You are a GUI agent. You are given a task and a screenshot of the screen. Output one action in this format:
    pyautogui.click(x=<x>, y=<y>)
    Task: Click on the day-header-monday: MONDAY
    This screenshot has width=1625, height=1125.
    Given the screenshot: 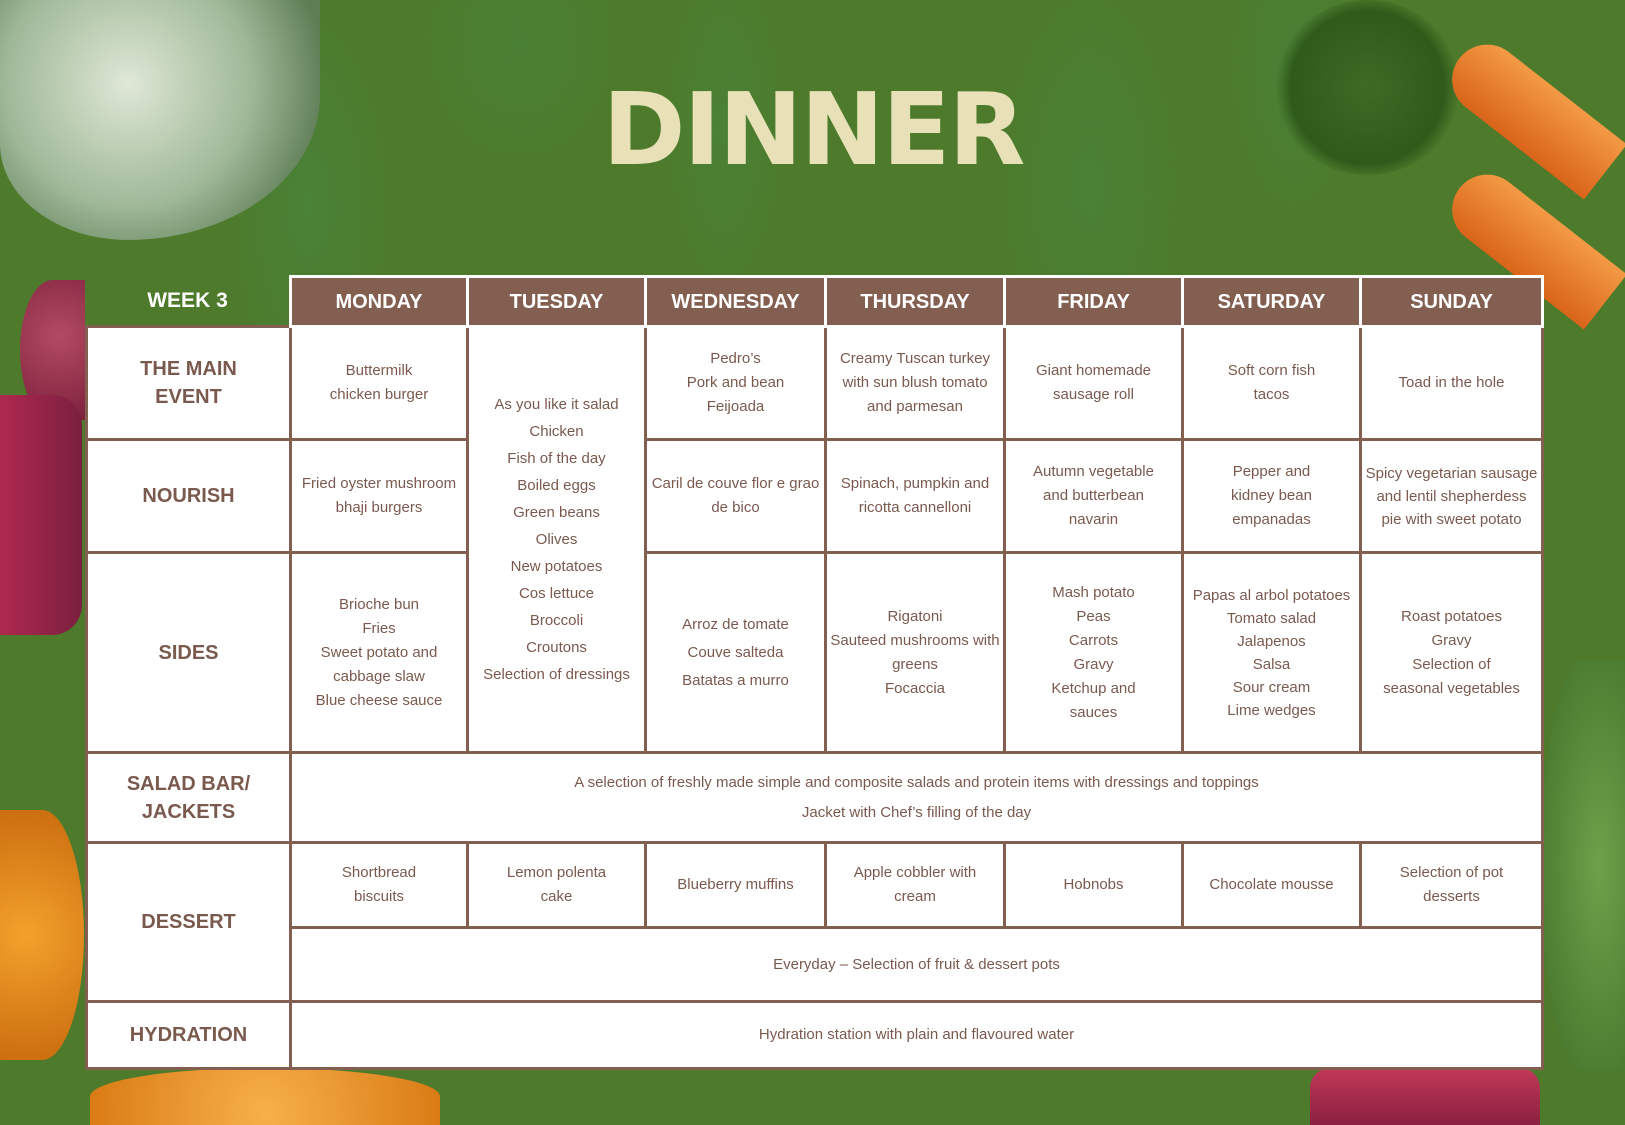 What is the action you would take?
    pyautogui.click(x=379, y=301)
    